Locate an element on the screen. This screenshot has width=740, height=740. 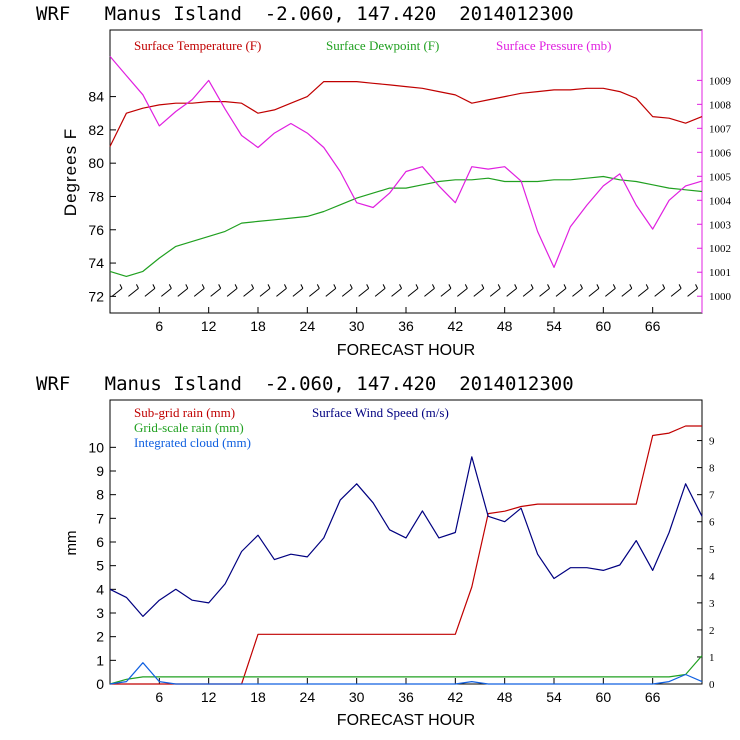
y2-tick-label: 1 is located at coordinates (712, 658).